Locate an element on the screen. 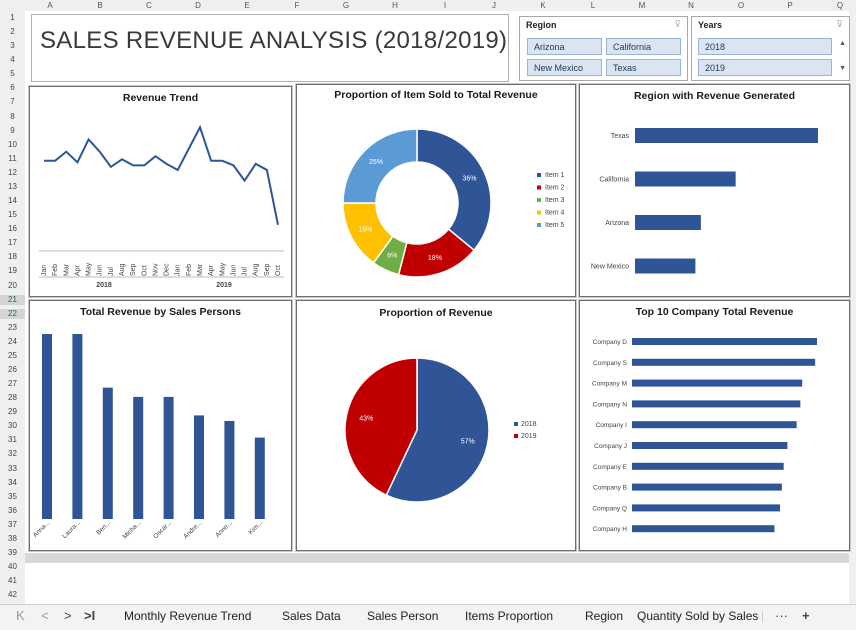 The height and width of the screenshot is (630, 856). row-header: 12 is located at coordinates (12, 173).